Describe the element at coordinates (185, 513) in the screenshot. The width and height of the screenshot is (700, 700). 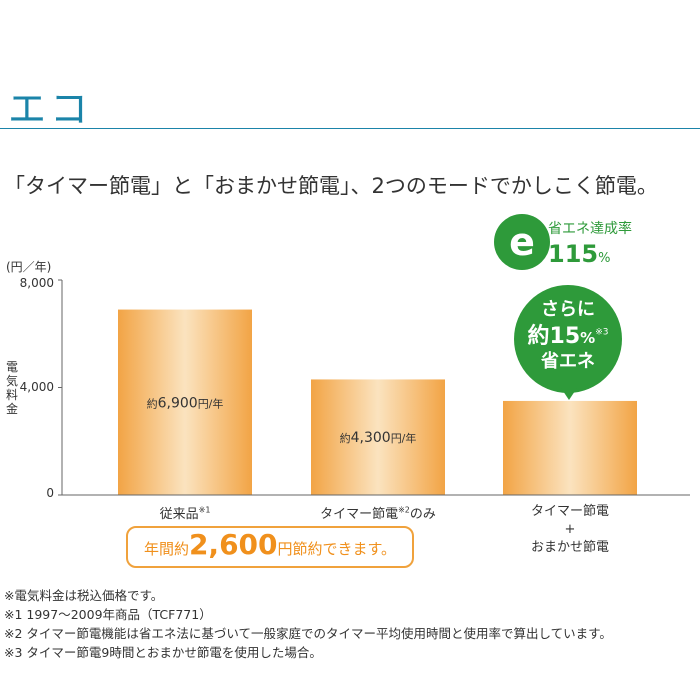
I see `category-label: 従来品※1` at that location.